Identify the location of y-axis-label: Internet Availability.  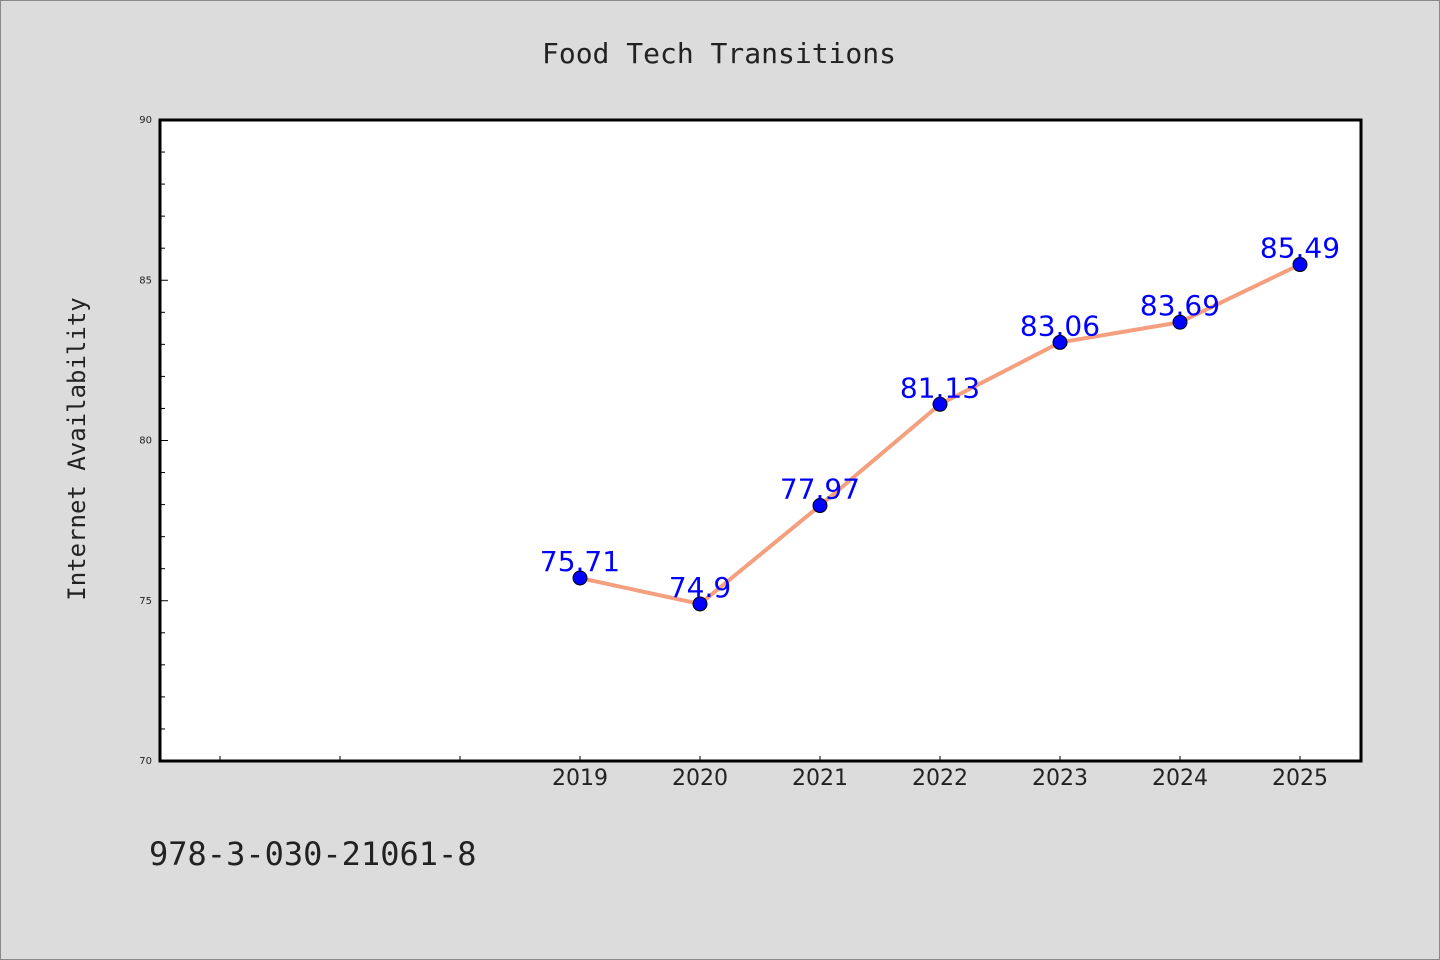
(77, 448).